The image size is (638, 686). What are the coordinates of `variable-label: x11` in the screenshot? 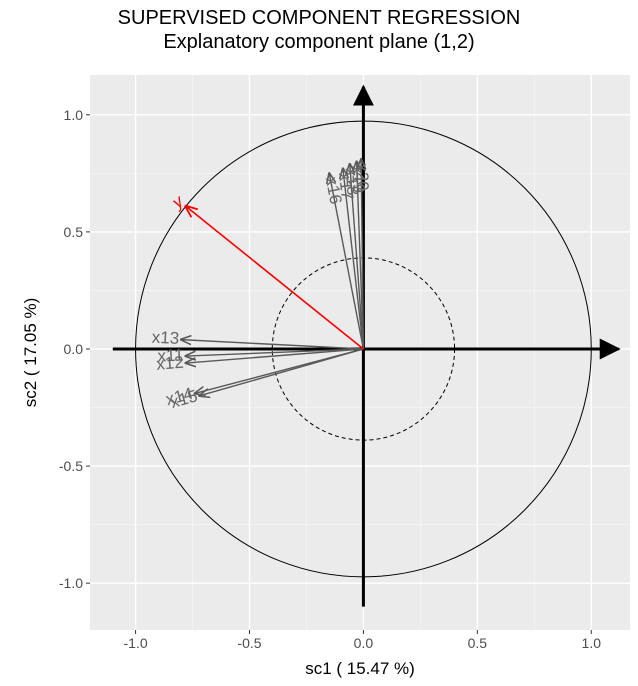 It's located at (170, 356).